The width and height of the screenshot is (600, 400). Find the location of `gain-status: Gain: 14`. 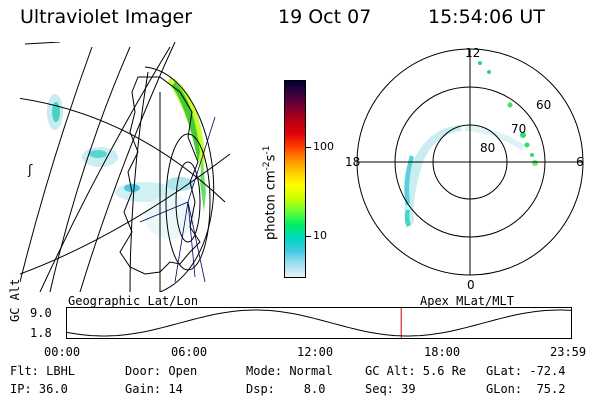

gain-status: Gain: 14 is located at coordinates (154, 389).